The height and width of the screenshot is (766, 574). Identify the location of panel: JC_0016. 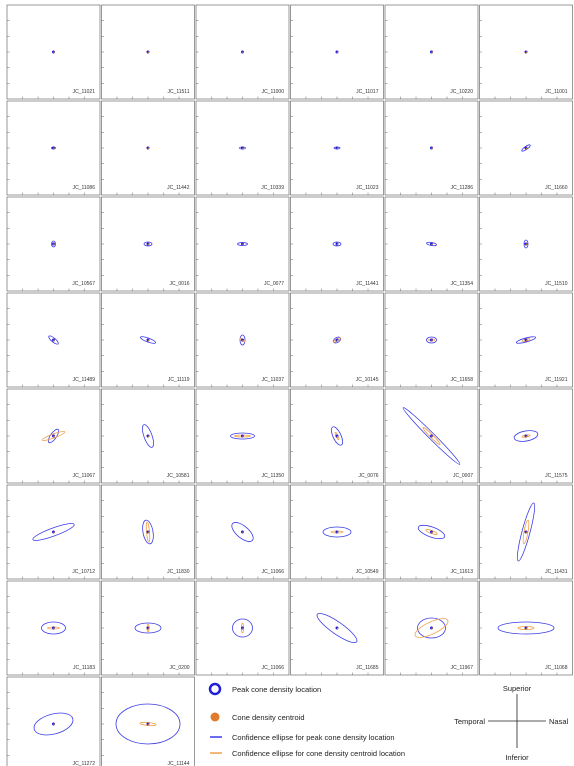
(148, 244).